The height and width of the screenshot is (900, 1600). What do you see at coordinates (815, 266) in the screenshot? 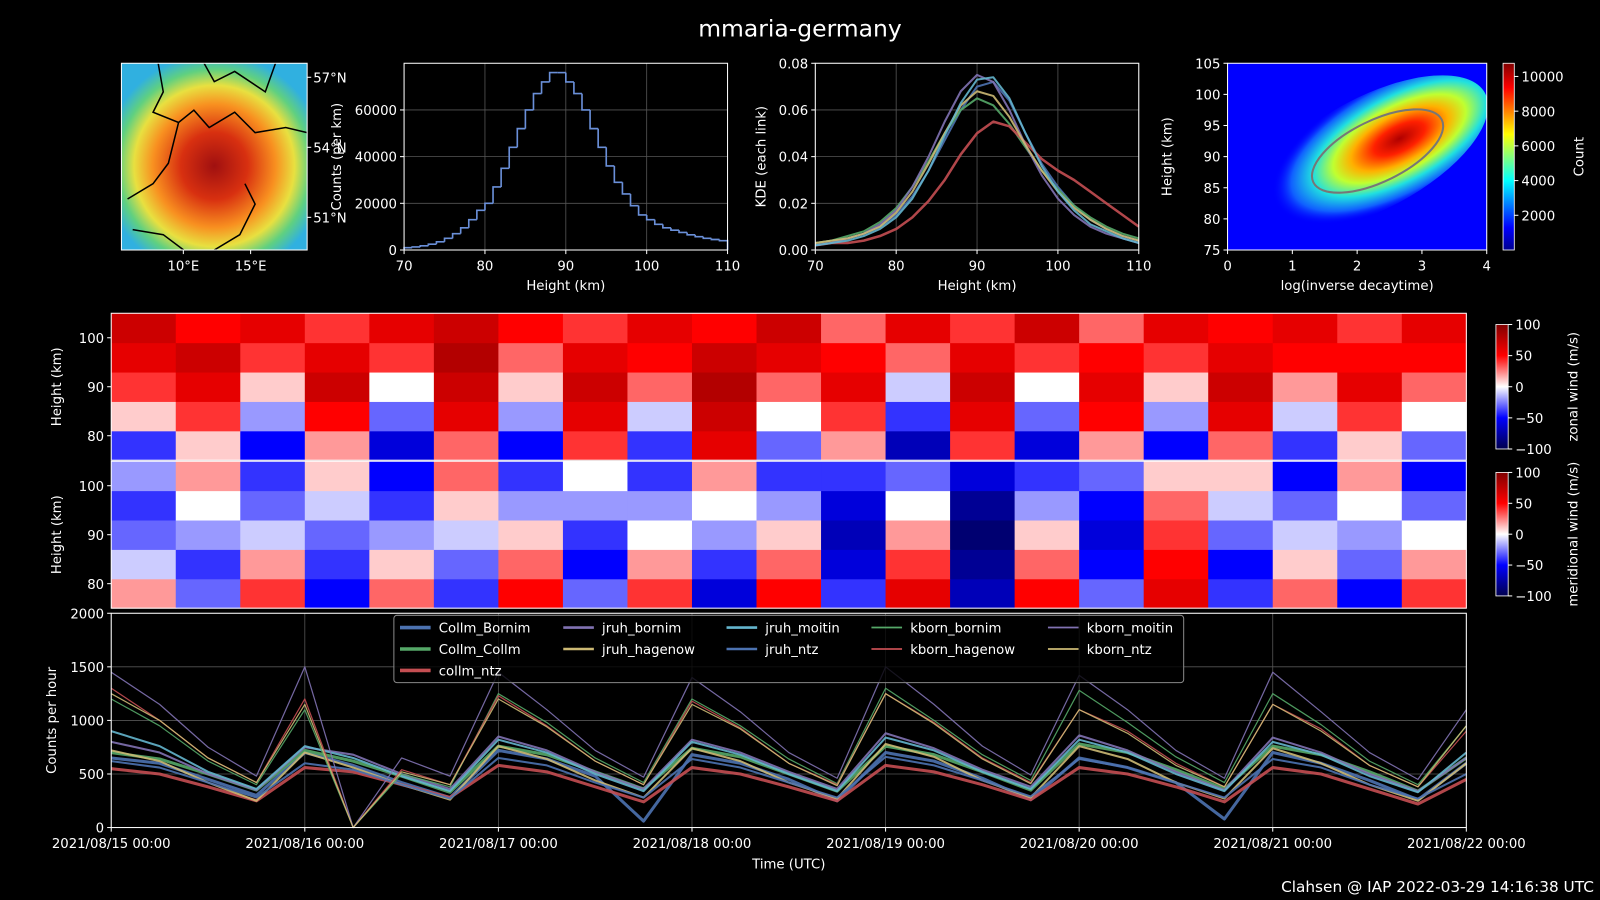
I see `x-tick-label: 70` at bounding box center [815, 266].